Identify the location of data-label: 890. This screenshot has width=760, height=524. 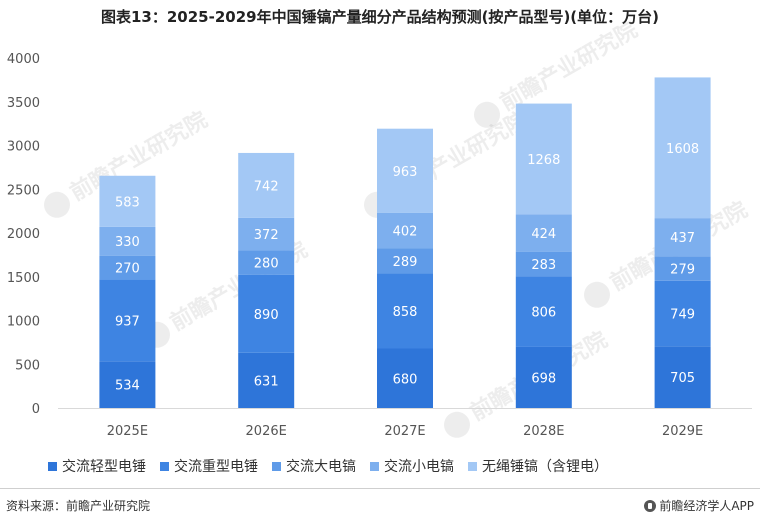
(266, 315).